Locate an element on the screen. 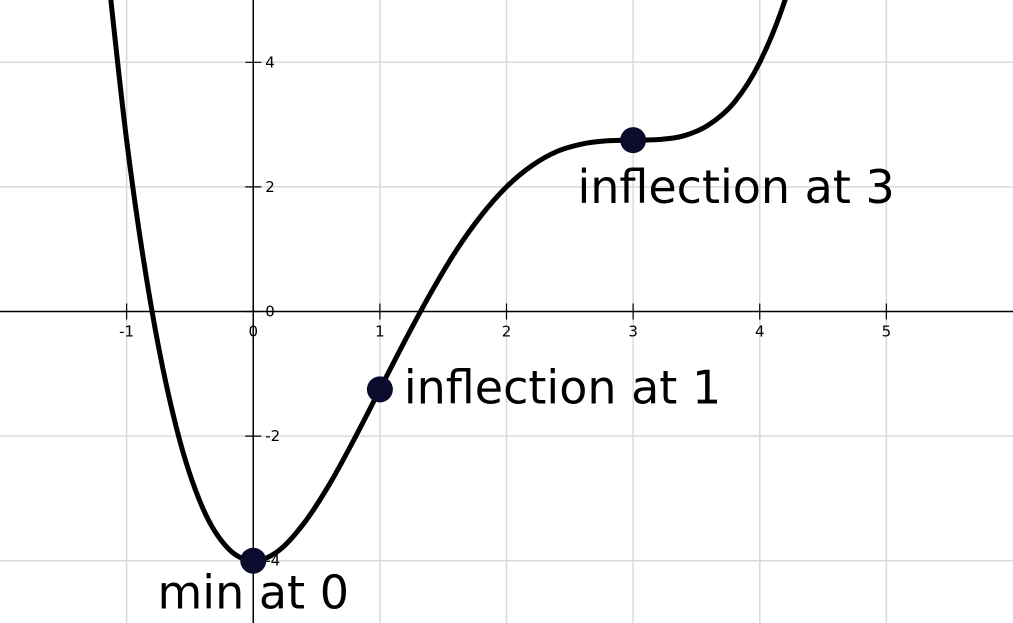 Image resolution: width=1013 pixels, height=623 pixels. x-tick-label: -1 is located at coordinates (126, 332).